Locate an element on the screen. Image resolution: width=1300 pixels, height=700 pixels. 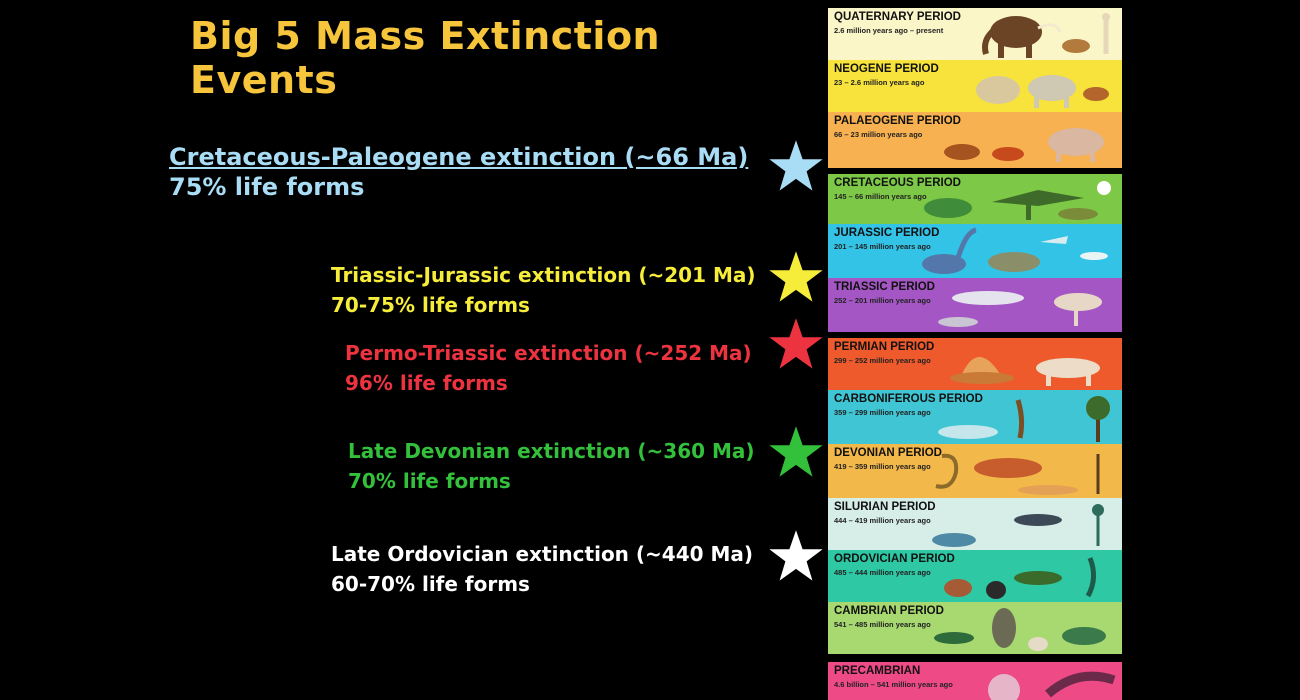
period-dates: 4.6 billion – 541 million years ago is located at coordinates (893, 684).